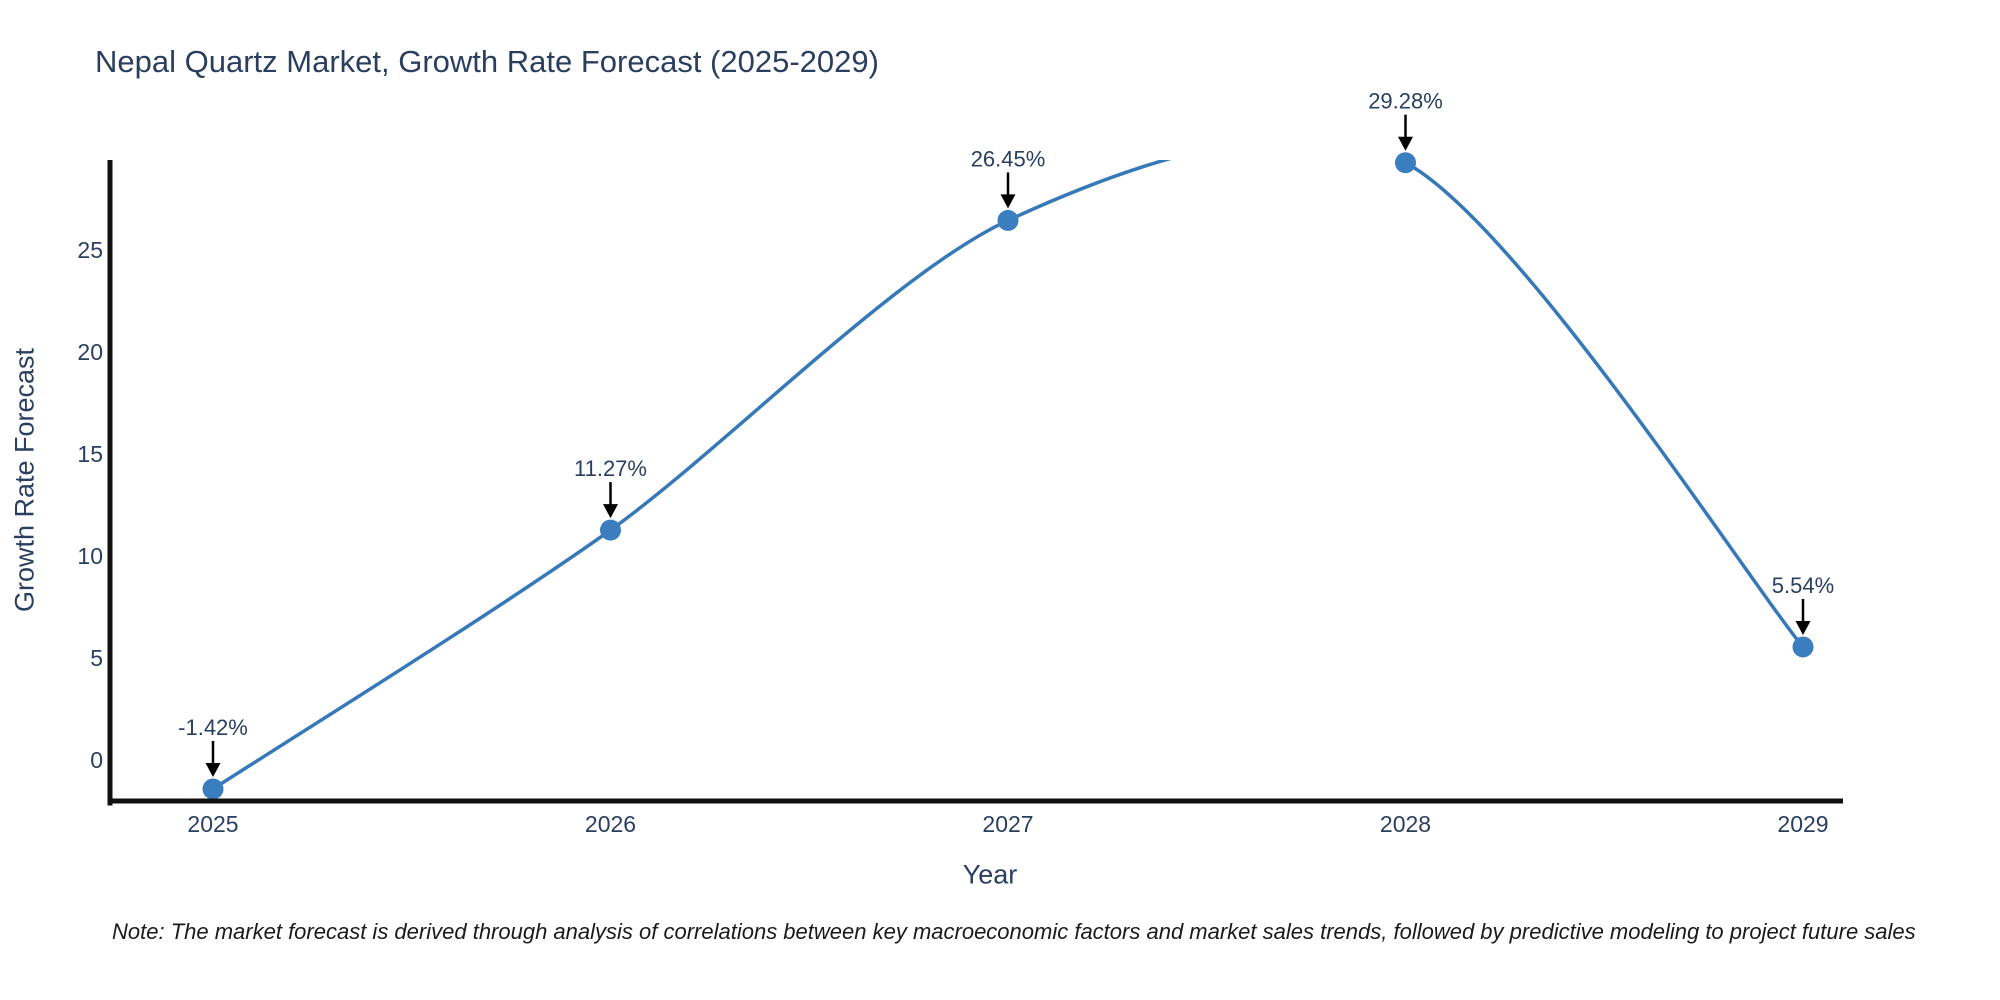 This screenshot has width=2000, height=1000. What do you see at coordinates (1008, 201) in the screenshot?
I see `annotation-arrowhead-2027` at bounding box center [1008, 201].